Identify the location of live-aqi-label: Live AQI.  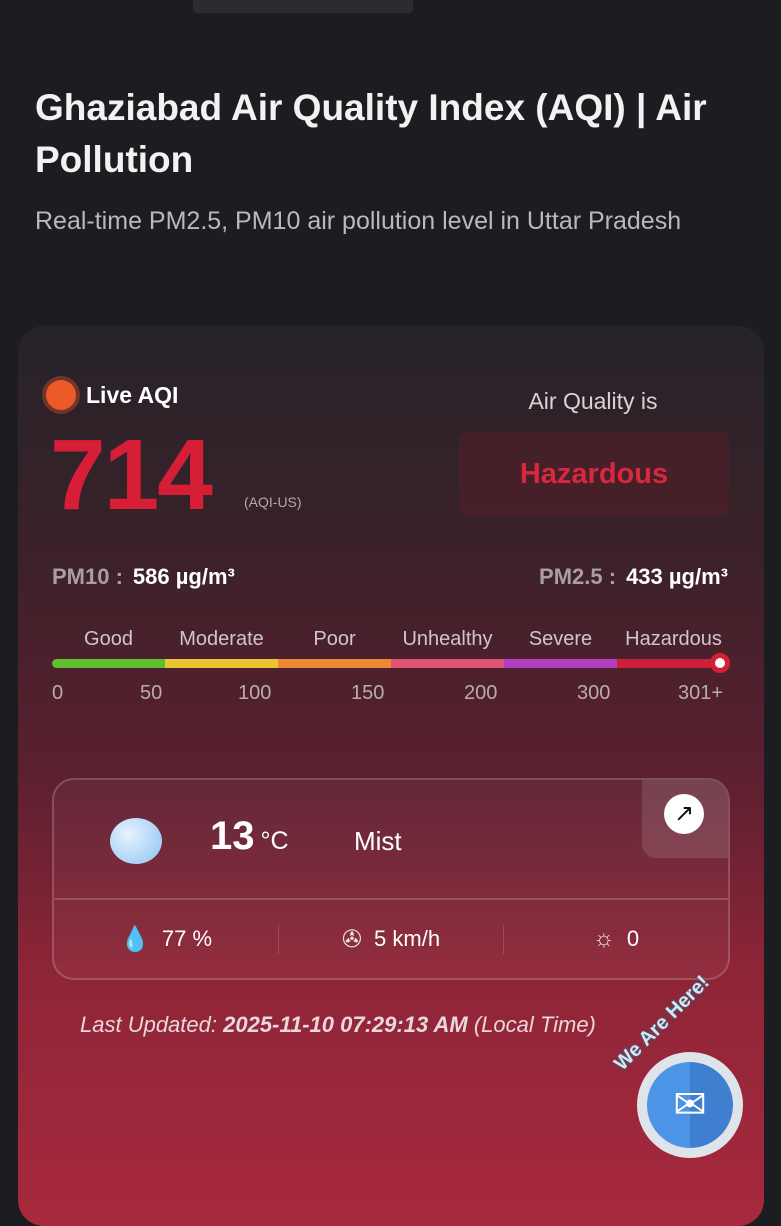
(132, 394).